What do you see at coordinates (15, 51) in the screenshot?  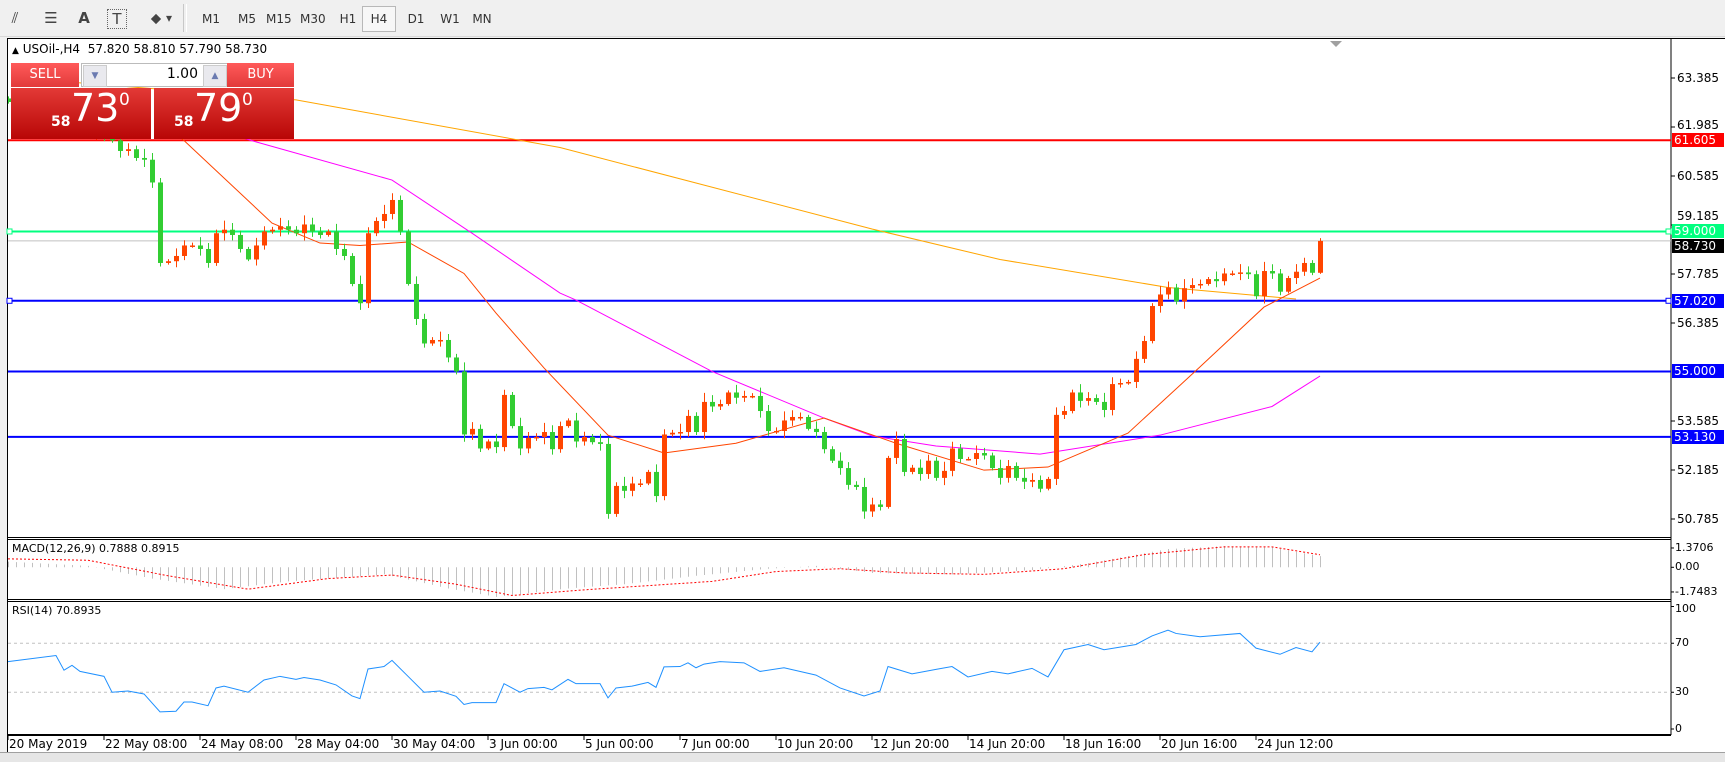 I see `collapse-arrow-icon: ▲` at bounding box center [15, 51].